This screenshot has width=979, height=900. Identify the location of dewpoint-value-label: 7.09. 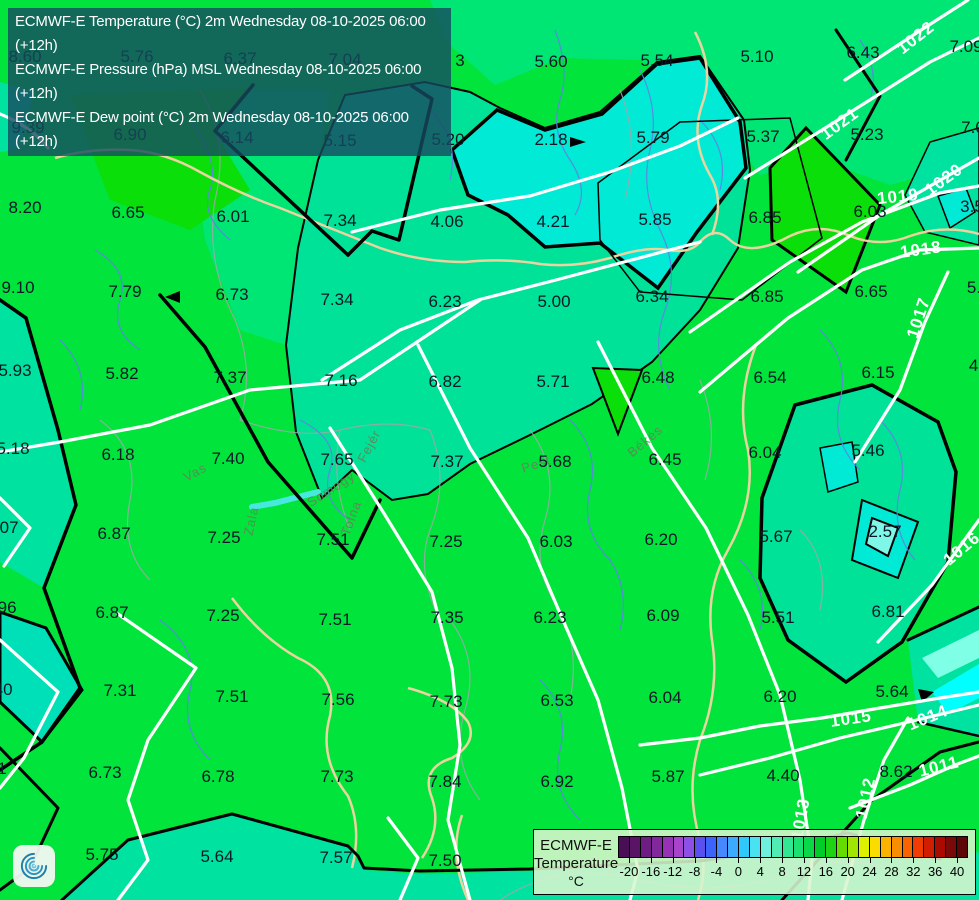
(964, 46).